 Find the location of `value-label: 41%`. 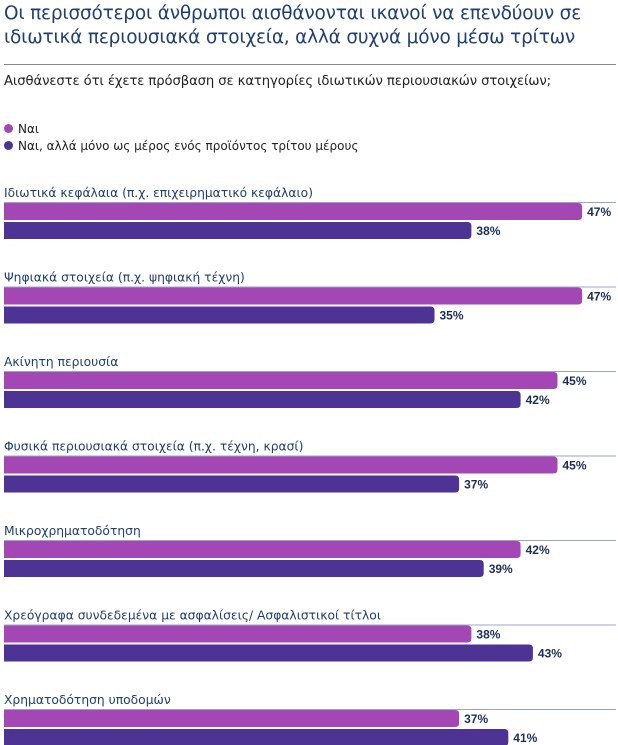

value-label: 41% is located at coordinates (525, 738).